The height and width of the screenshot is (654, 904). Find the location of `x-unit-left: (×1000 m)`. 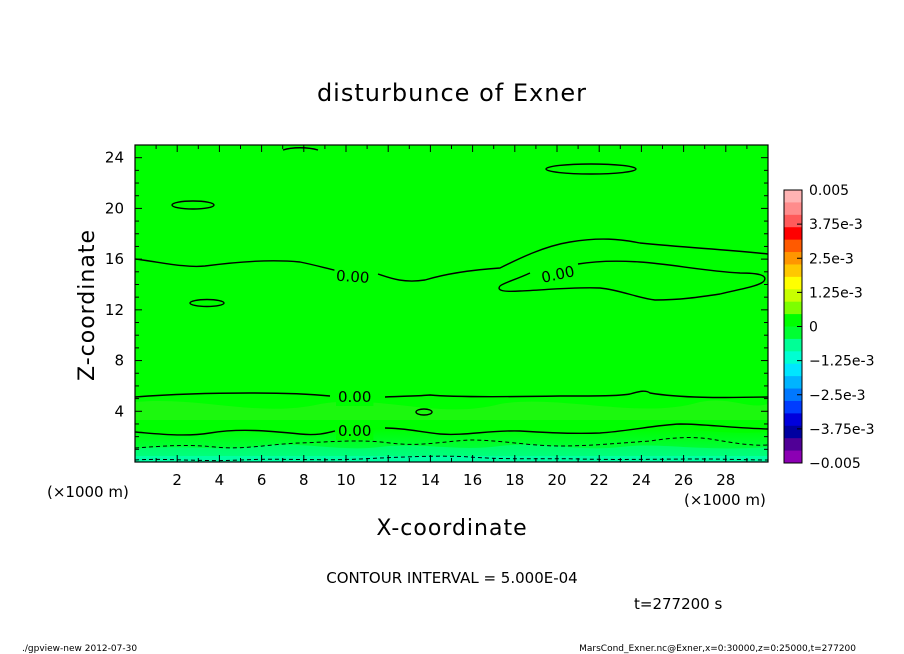

x-unit-left: (×1000 m) is located at coordinates (88, 492).